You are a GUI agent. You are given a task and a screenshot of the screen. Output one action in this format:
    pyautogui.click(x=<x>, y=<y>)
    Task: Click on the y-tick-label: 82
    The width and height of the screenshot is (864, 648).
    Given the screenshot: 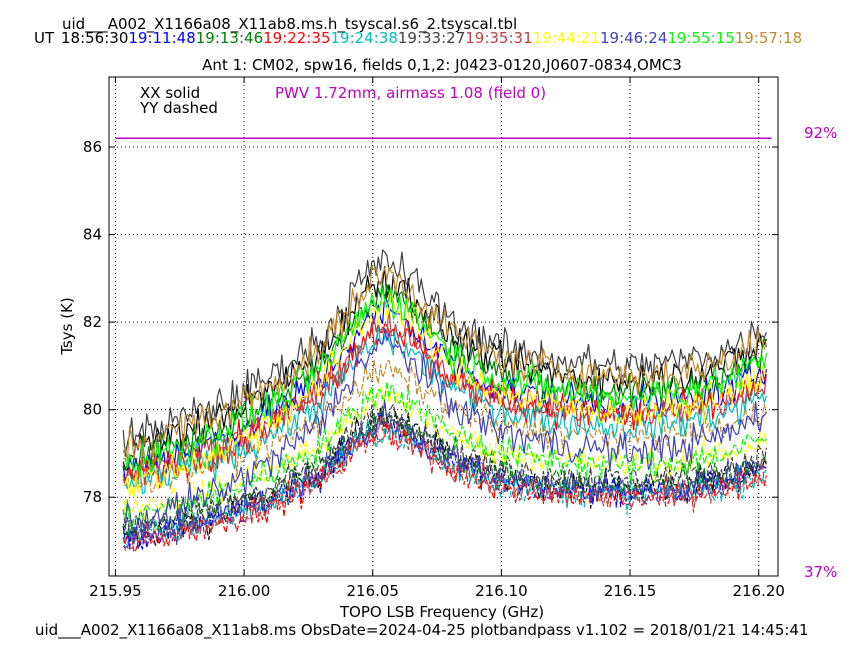 What is the action you would take?
    pyautogui.click(x=92, y=322)
    